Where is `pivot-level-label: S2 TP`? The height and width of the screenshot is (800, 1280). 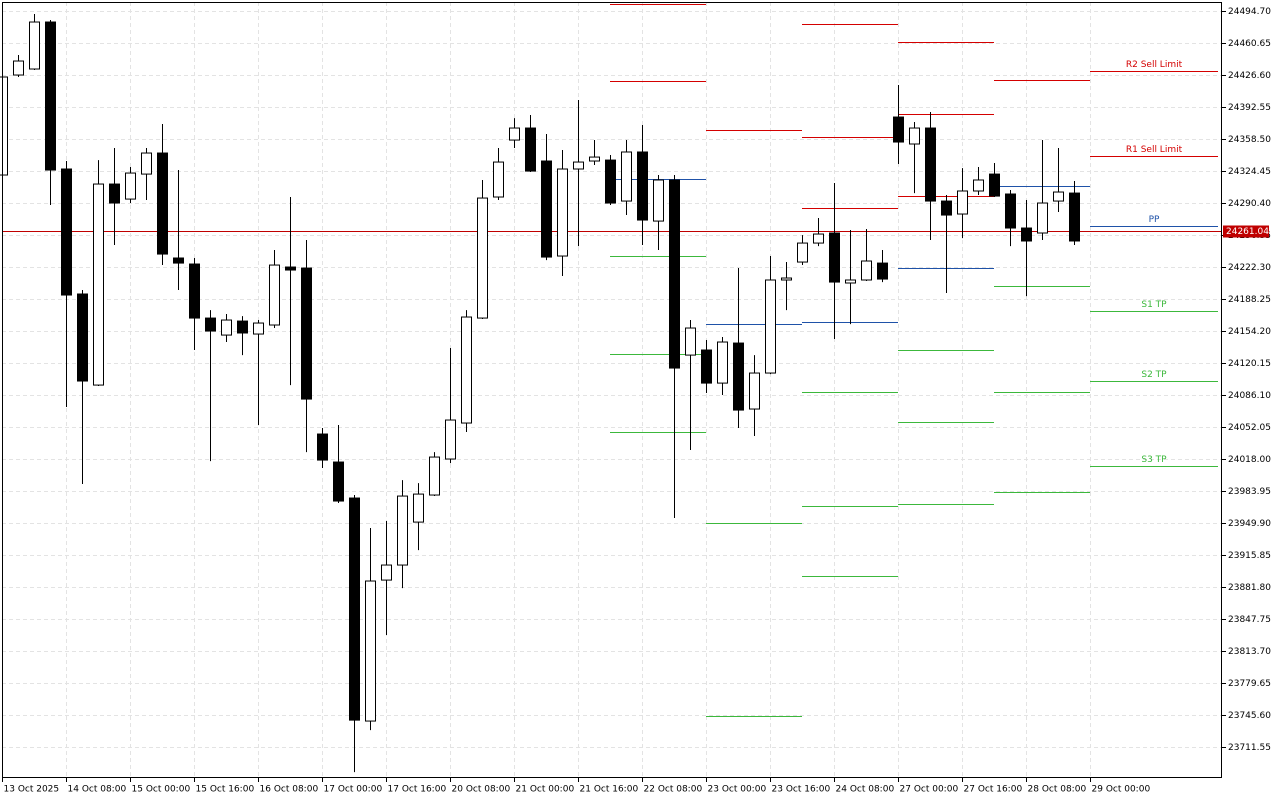
pivot-level-label: S2 TP is located at coordinates (1154, 375).